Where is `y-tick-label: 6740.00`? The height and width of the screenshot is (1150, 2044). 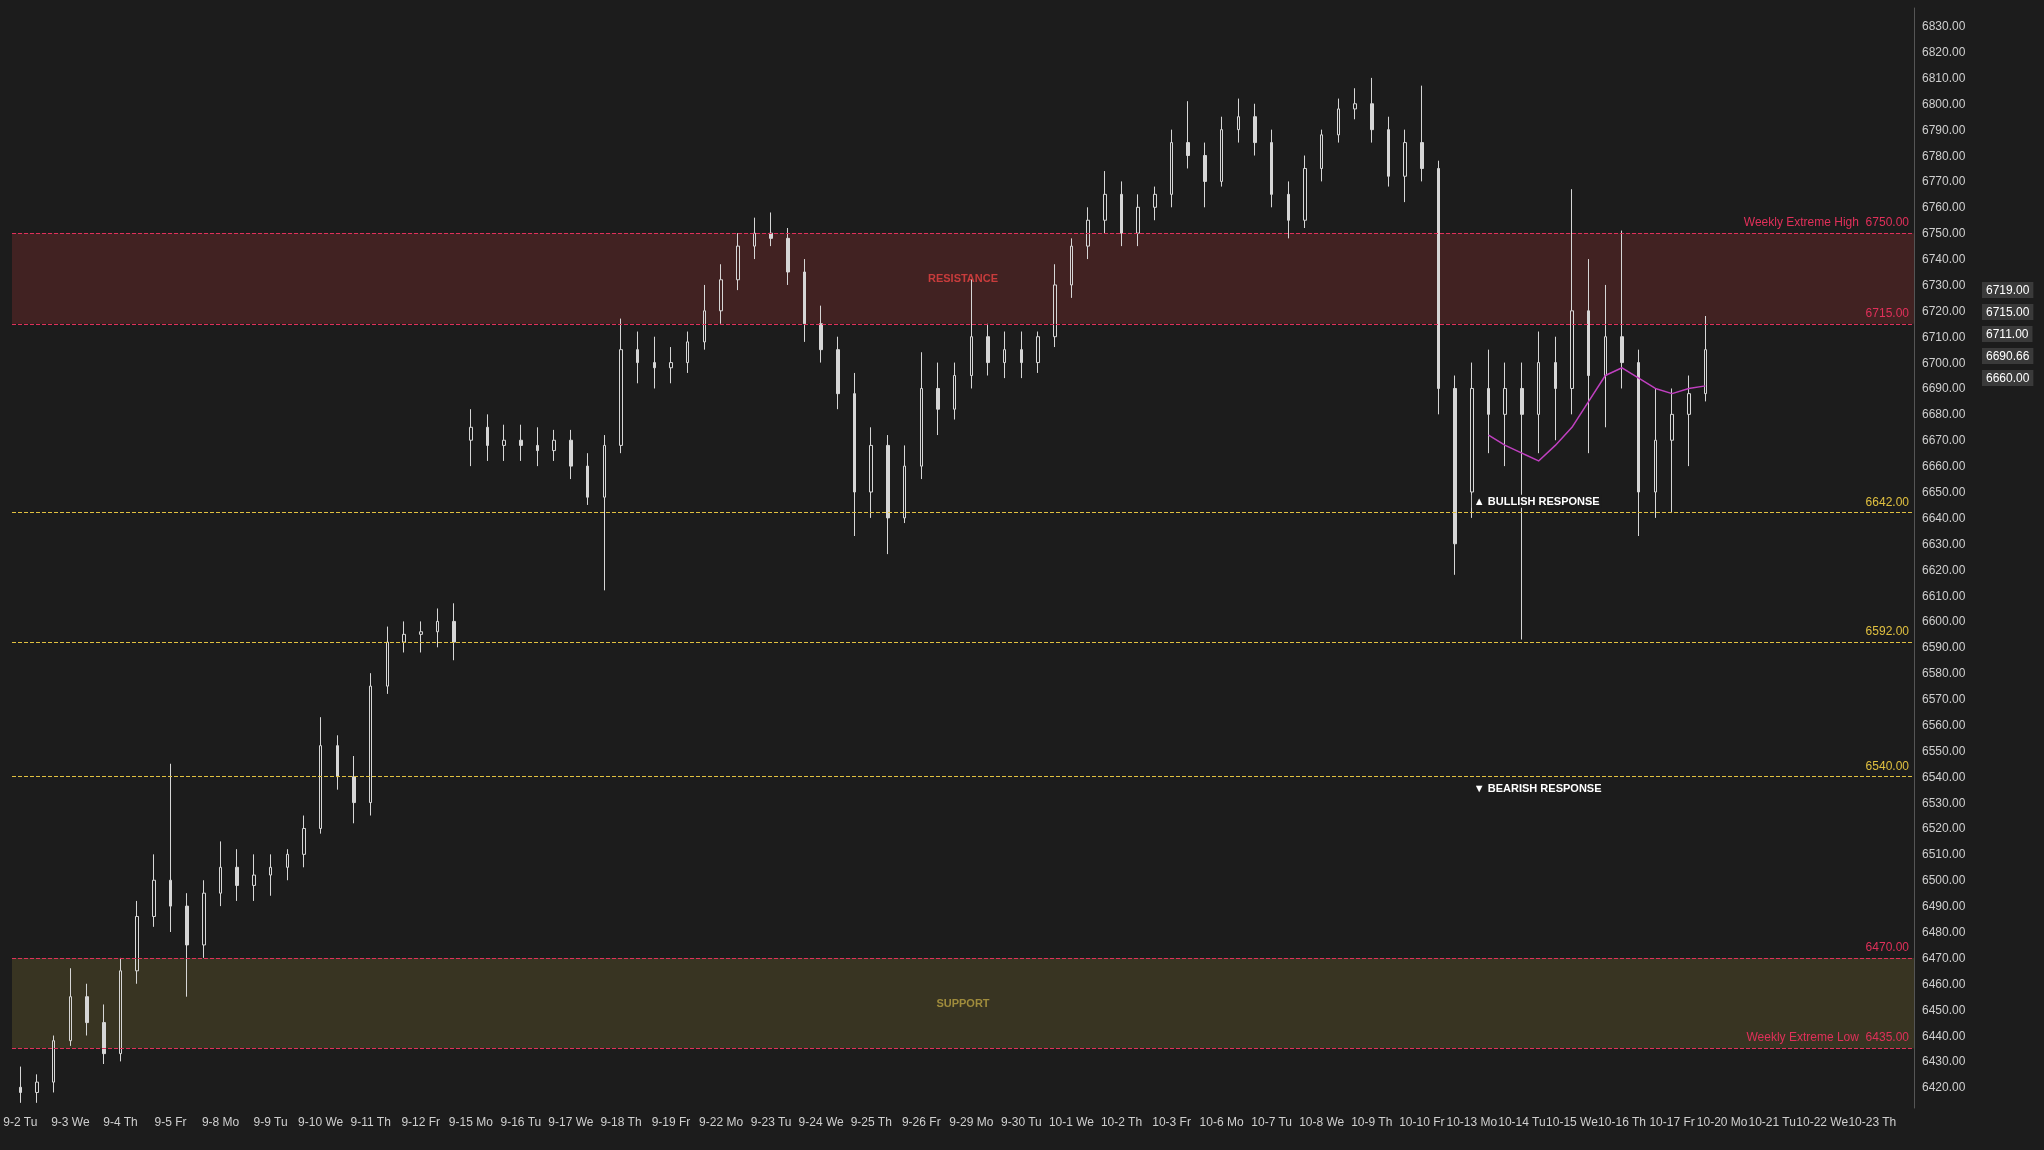
y-tick-label: 6740.00 is located at coordinates (1944, 259).